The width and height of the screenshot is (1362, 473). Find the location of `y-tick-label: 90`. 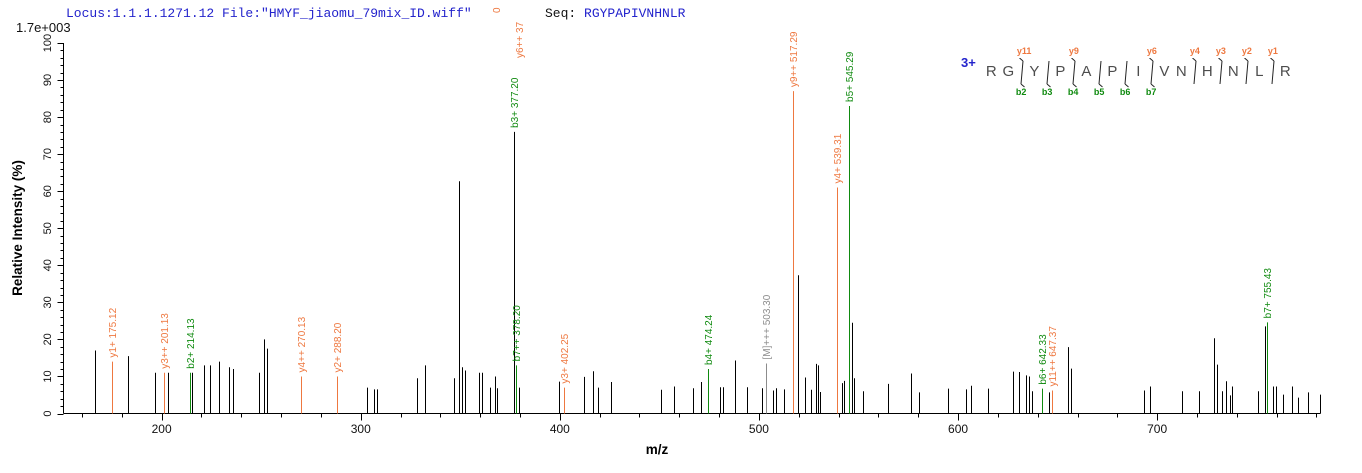

y-tick-label: 90 is located at coordinates (48, 80).